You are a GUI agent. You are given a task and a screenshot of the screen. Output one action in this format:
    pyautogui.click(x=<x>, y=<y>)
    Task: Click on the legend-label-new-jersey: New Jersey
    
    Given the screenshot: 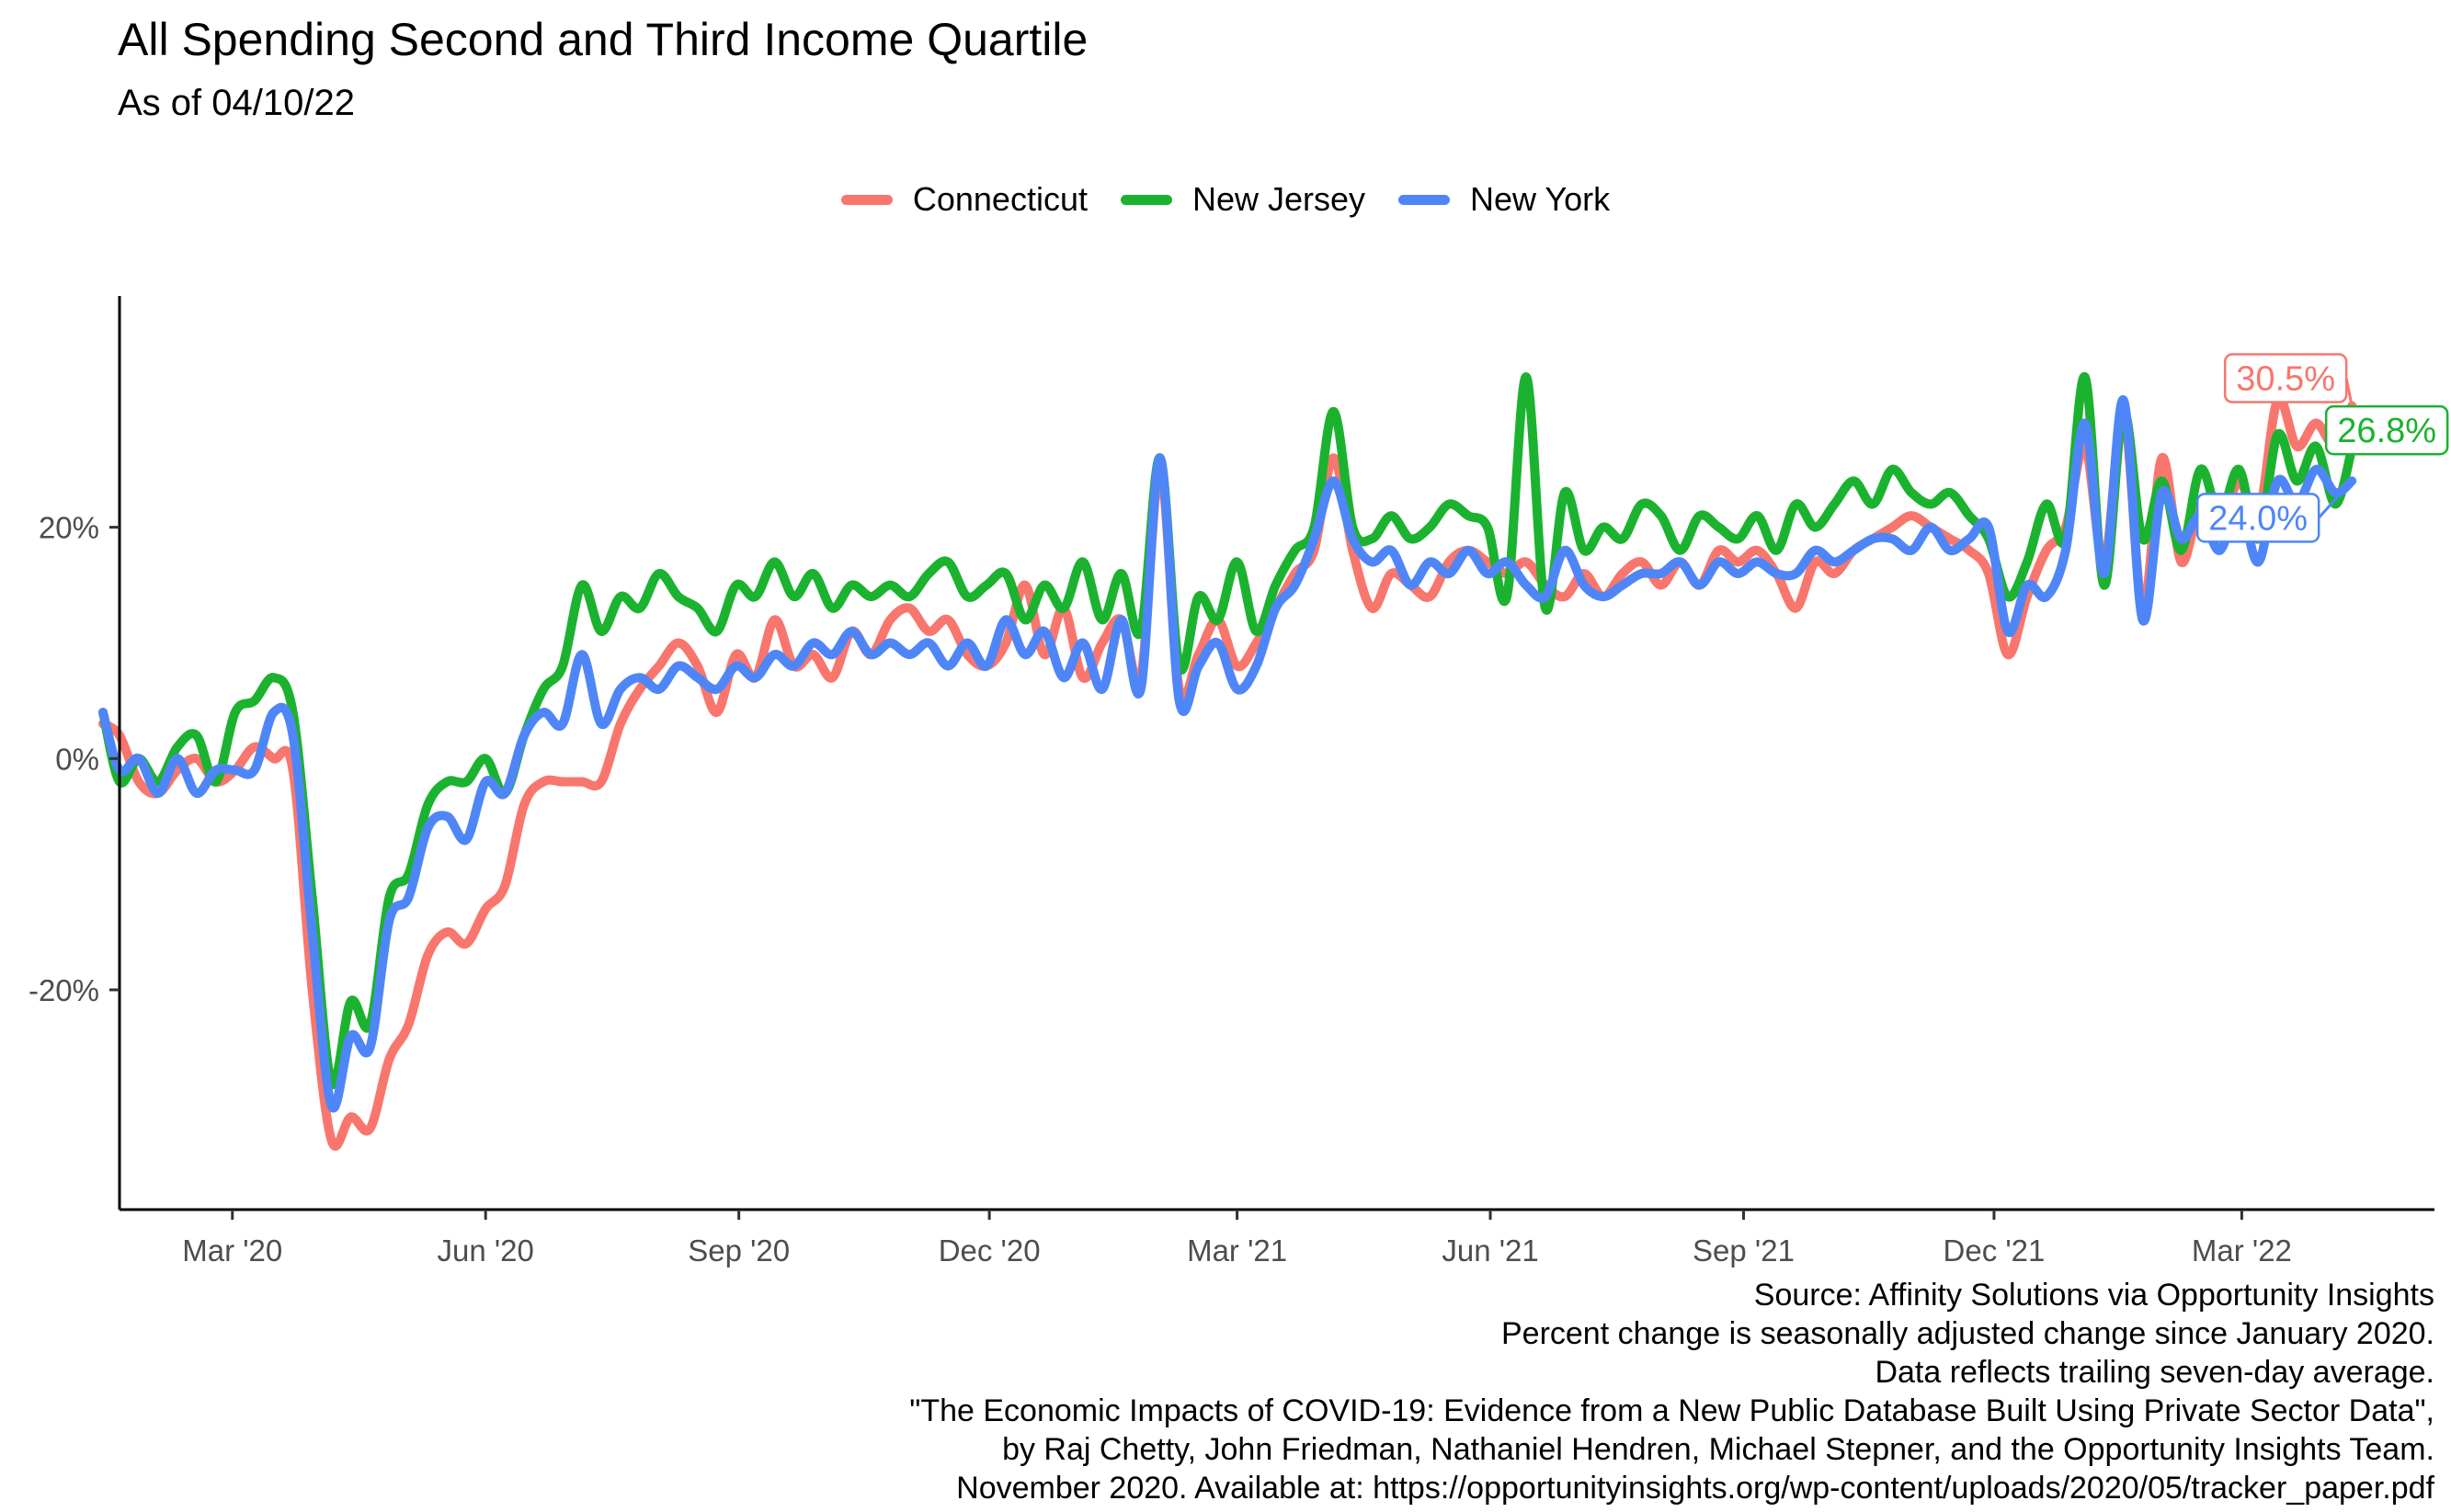 What is the action you would take?
    pyautogui.click(x=1278, y=199)
    